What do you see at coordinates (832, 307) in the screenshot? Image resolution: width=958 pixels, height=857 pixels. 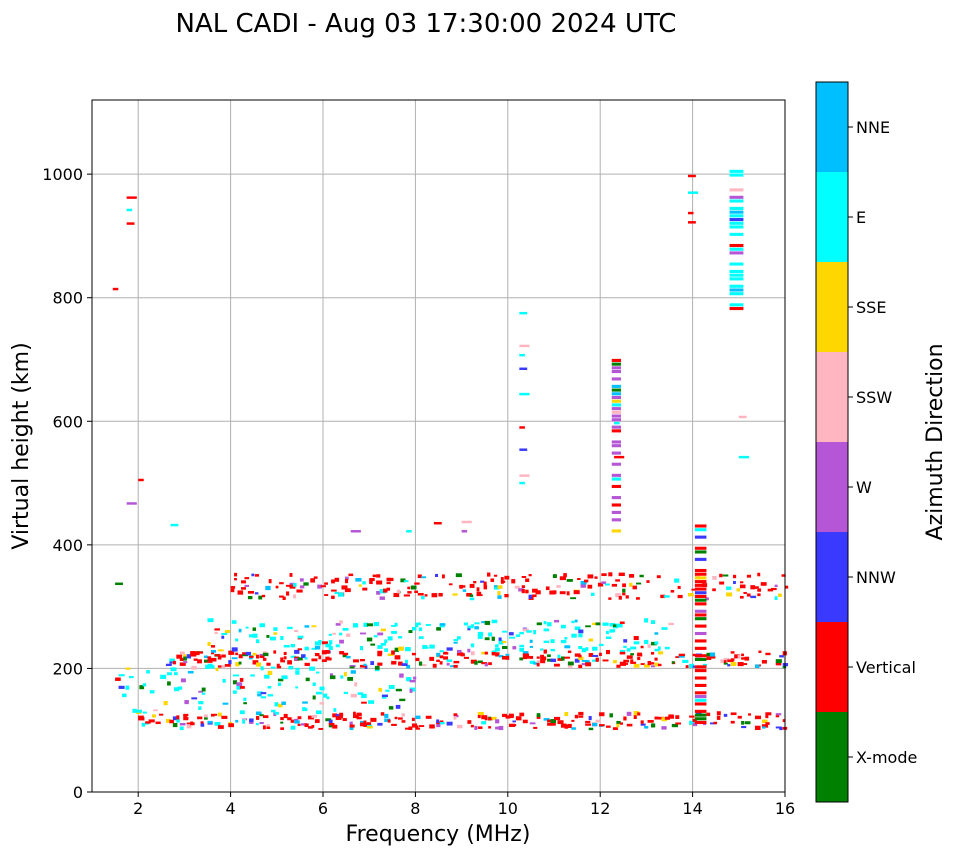 I see `colorbar-swatch` at bounding box center [832, 307].